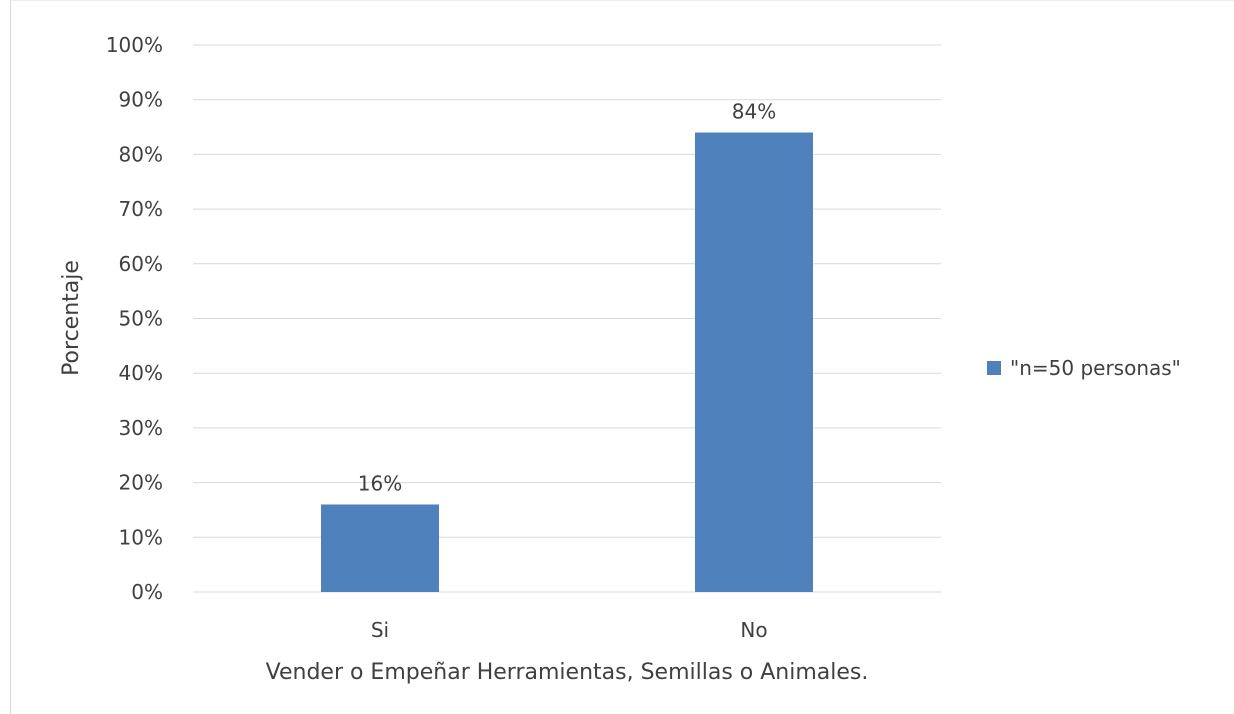  I want to click on y-tick-label: 90%, so click(141, 100).